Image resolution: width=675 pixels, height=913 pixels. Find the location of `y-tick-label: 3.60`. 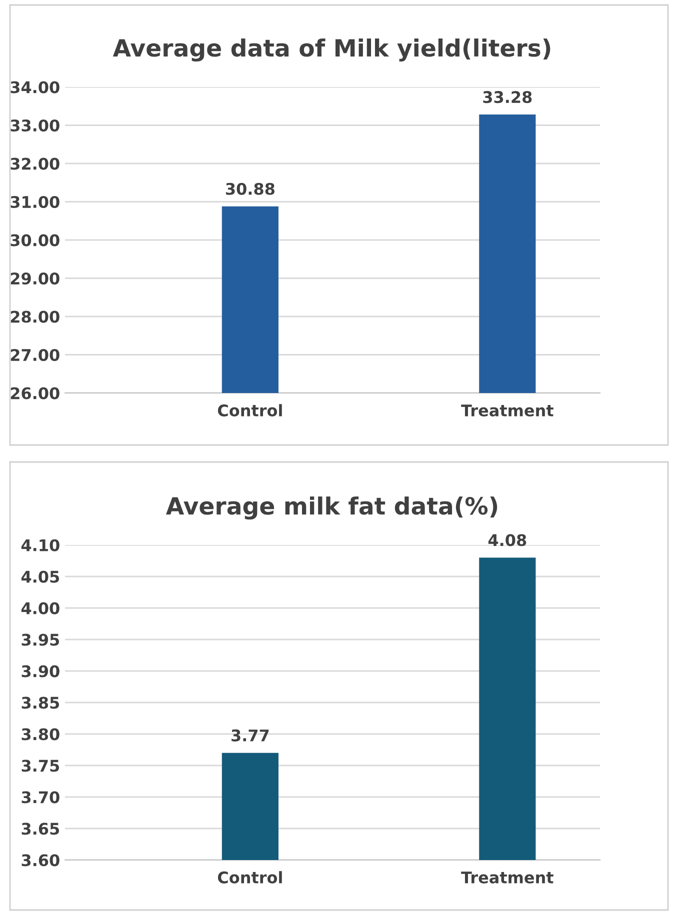

y-tick-label: 3.60 is located at coordinates (41, 860).